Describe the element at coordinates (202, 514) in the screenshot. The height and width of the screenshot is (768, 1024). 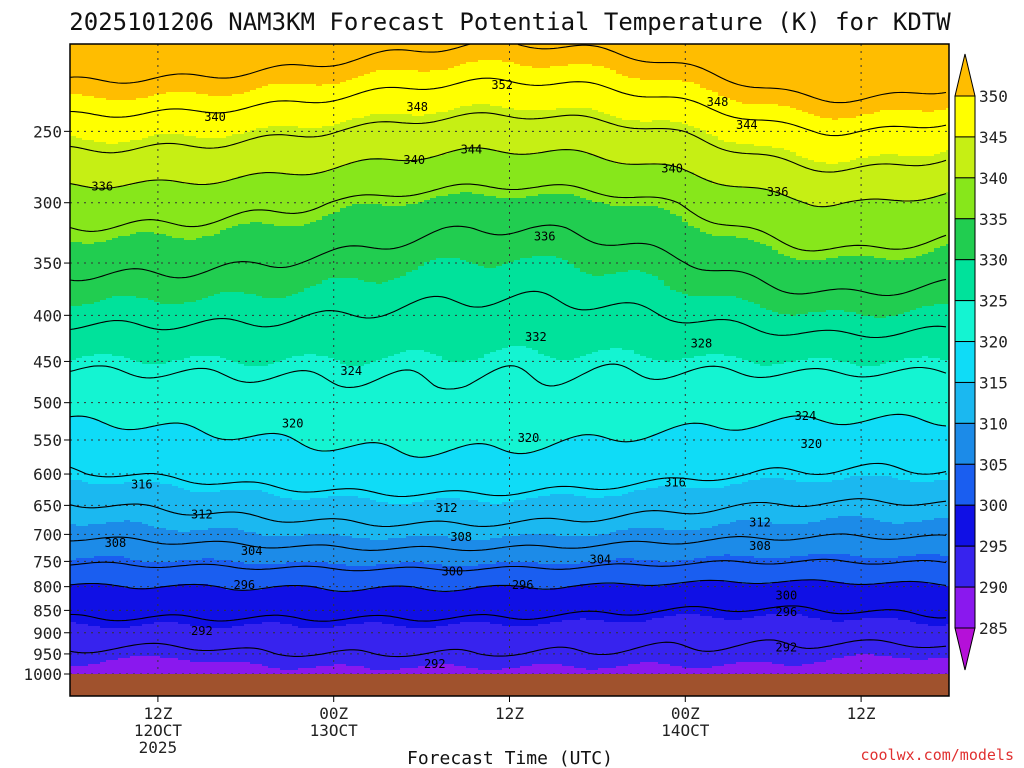
I see `contour-label: 312` at that location.